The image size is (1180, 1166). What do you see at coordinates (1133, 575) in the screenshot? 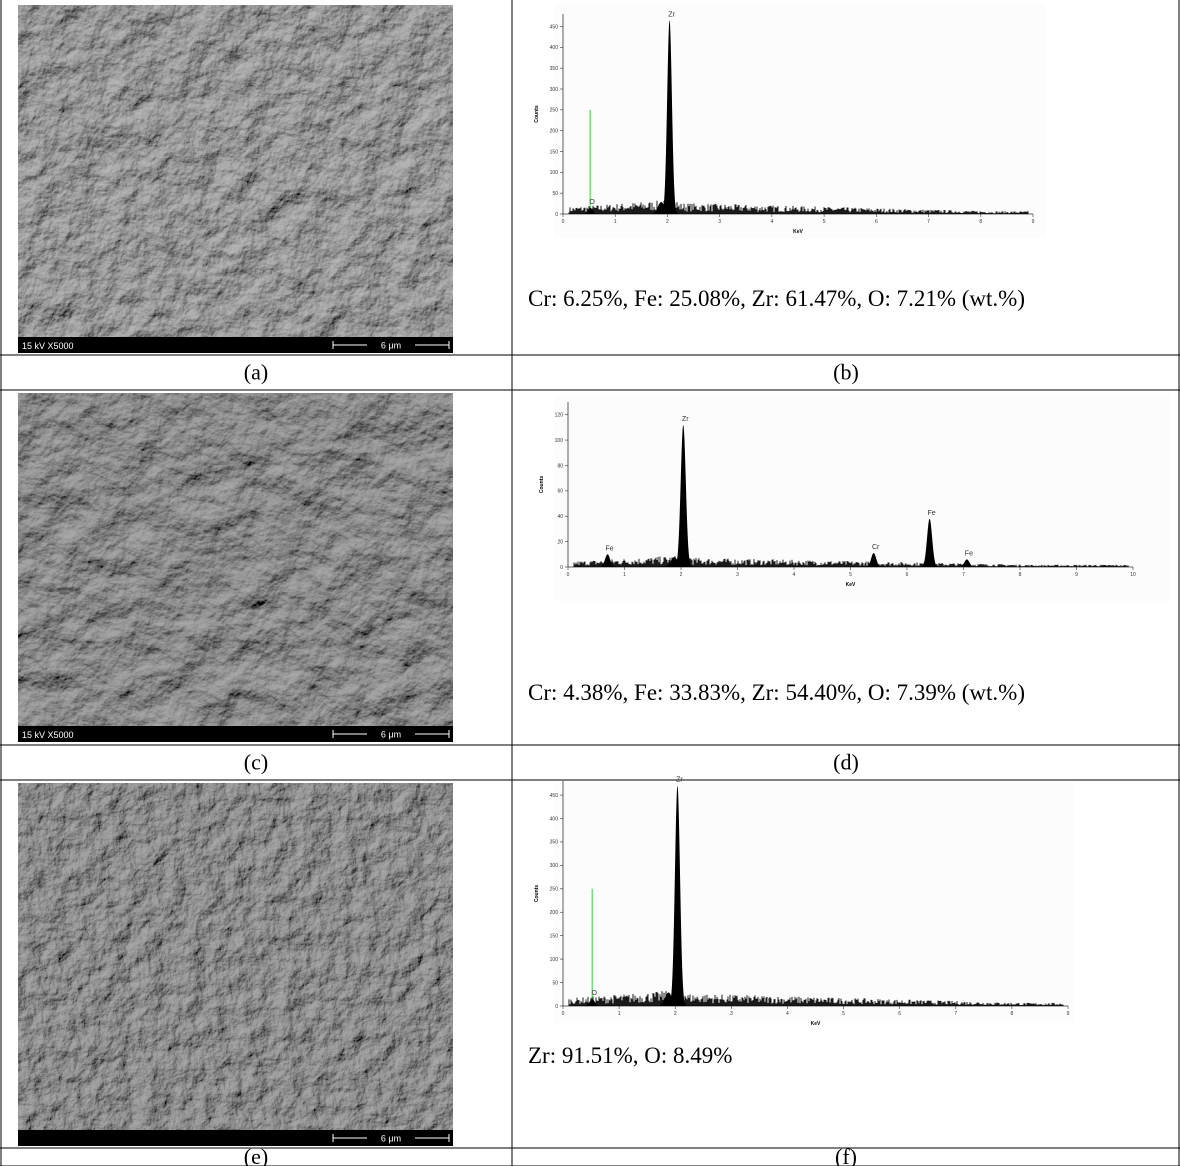
I see `x-tick-label: 10` at bounding box center [1133, 575].